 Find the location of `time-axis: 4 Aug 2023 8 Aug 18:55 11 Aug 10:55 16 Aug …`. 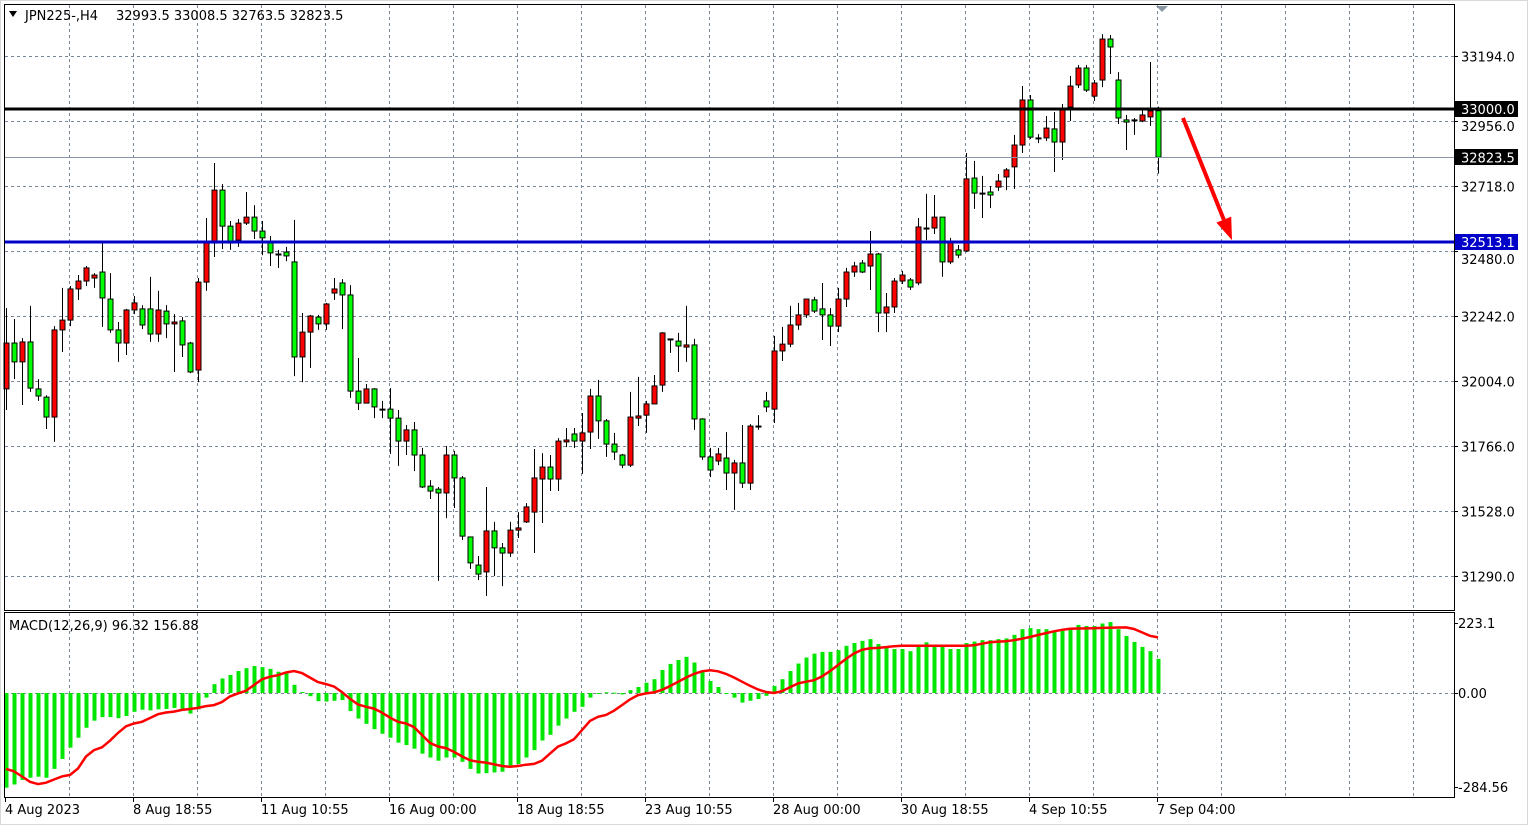

time-axis: 4 Aug 2023 8 Aug 18:55 11 Aug 10:55 16 Aug … is located at coordinates (620, 807).